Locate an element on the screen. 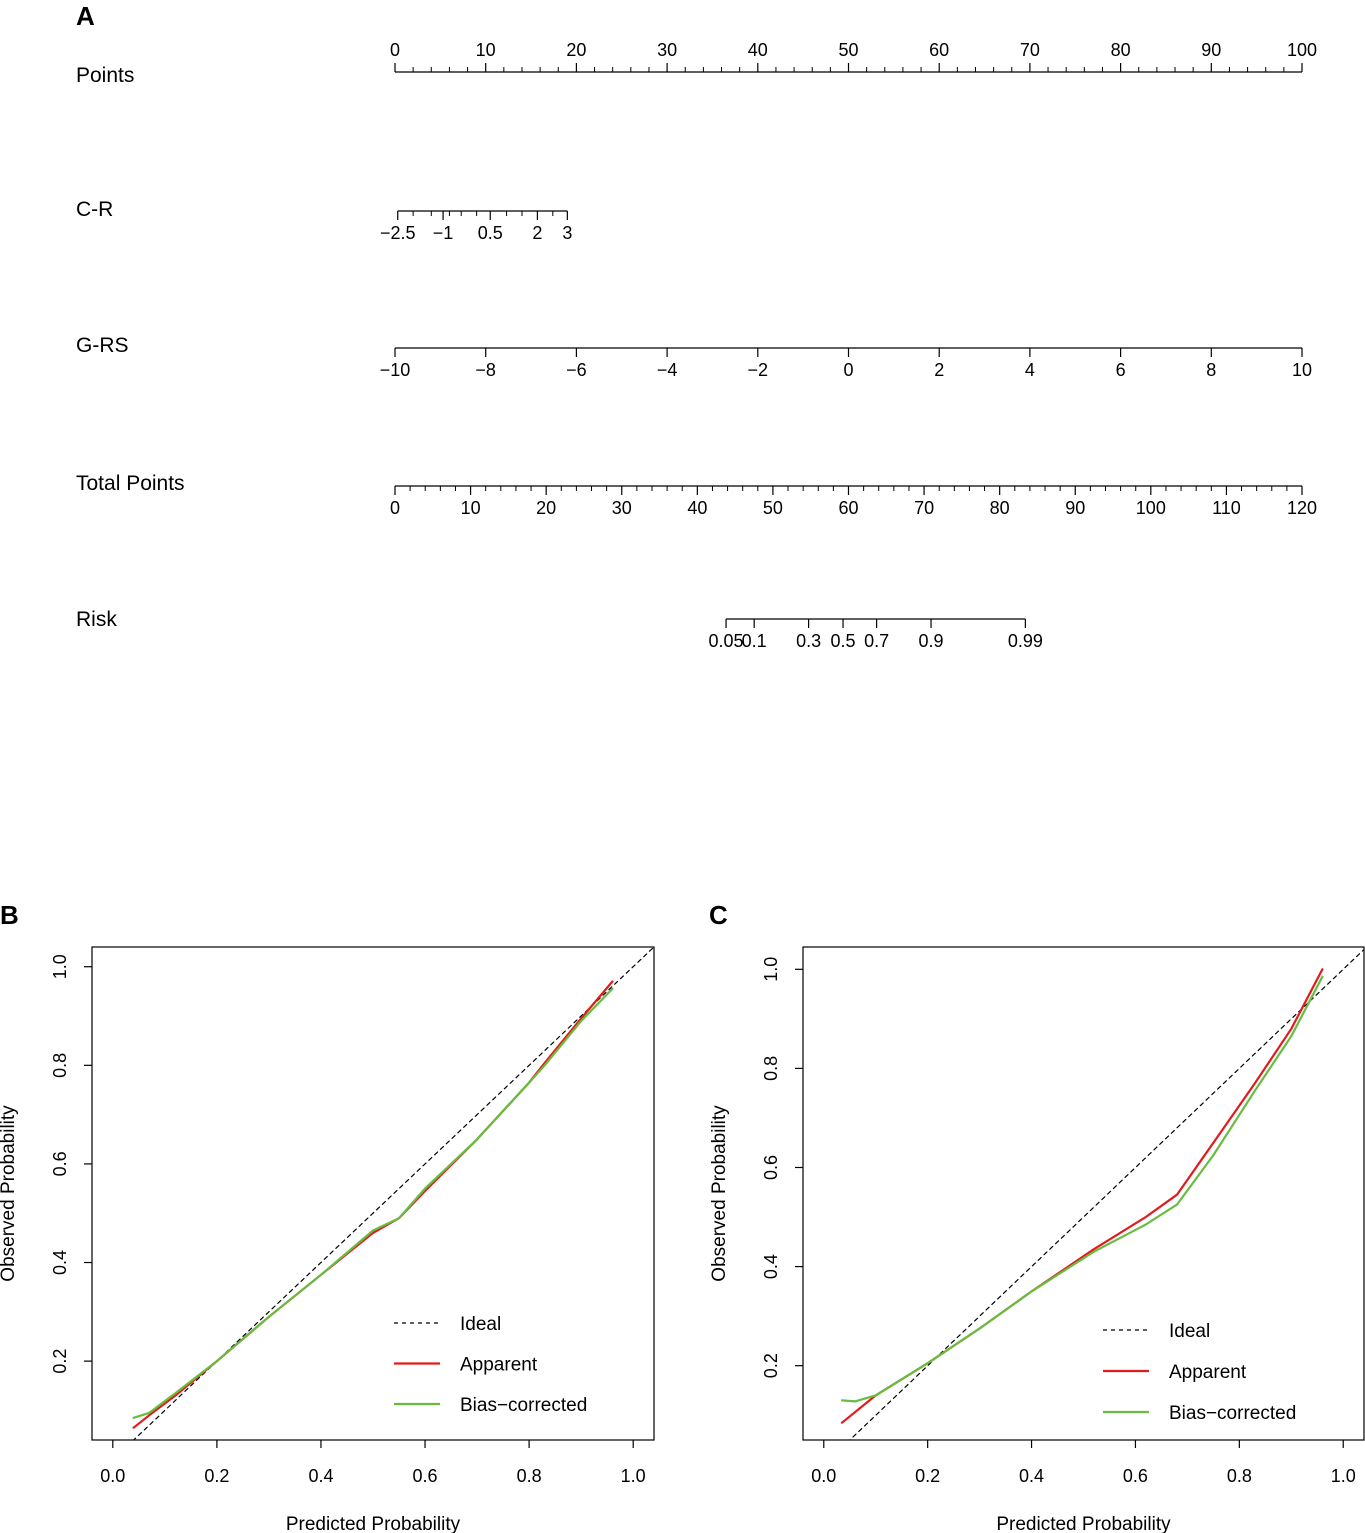 The width and height of the screenshot is (1365, 1533). tick-label-total-points: 100 is located at coordinates (1151, 508).